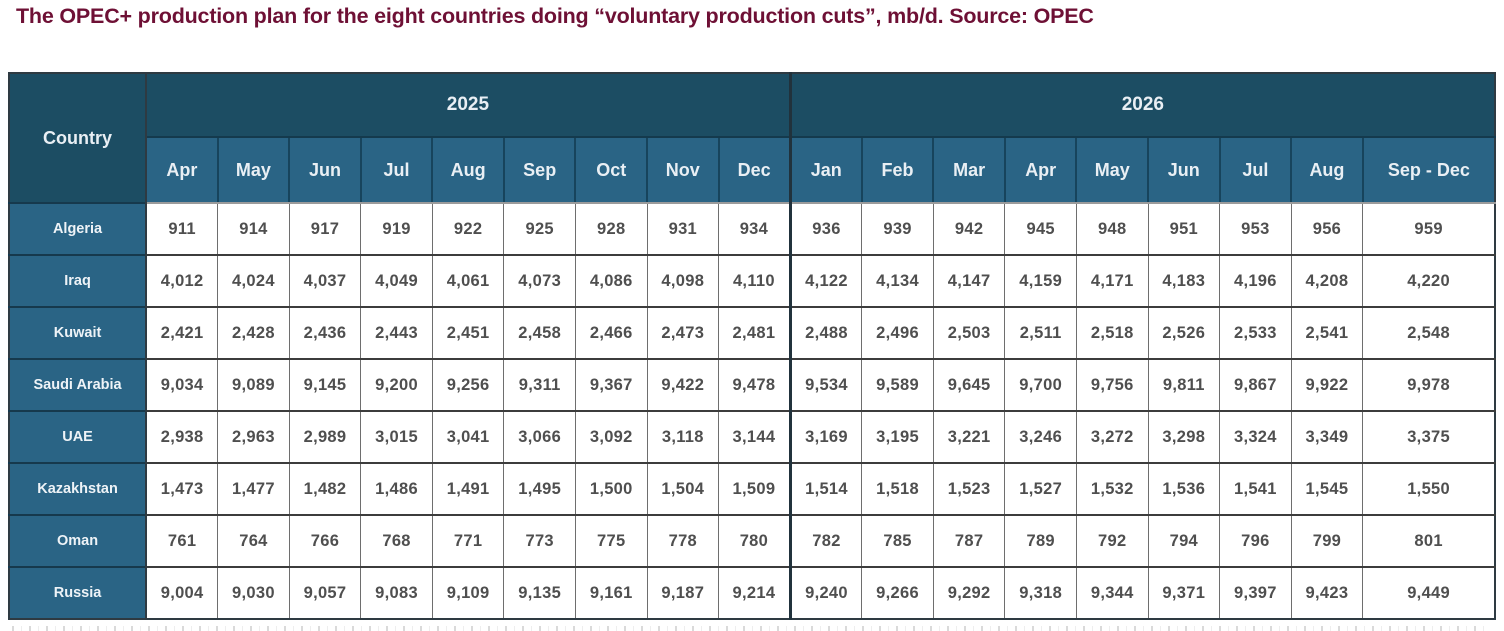 The image size is (1504, 631). I want to click on table-cell: 9,344, so click(1112, 592).